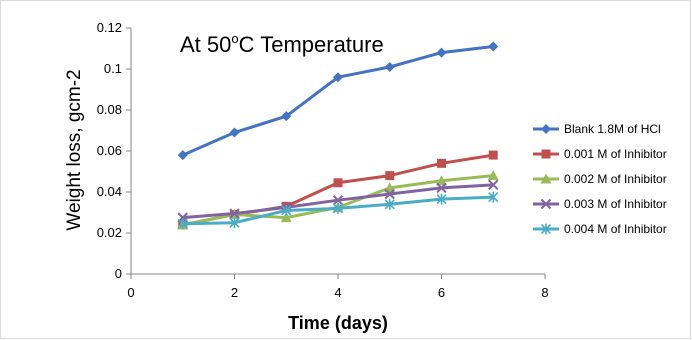 The height and width of the screenshot is (340, 692). Describe the element at coordinates (615, 154) in the screenshot. I see `legend-label: 0.001 M of Inhibitor` at that location.